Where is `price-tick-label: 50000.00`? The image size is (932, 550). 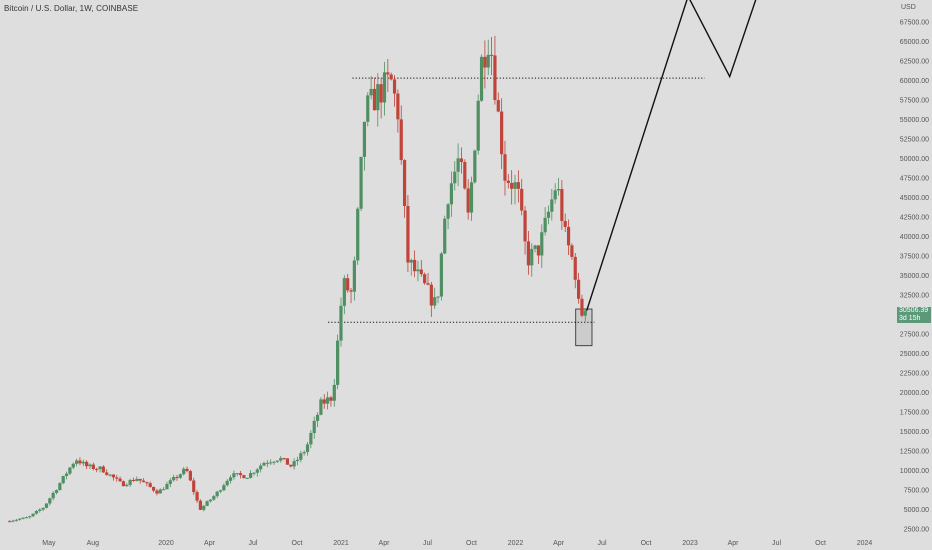
price-tick-label: 50000.00 is located at coordinates (914, 159).